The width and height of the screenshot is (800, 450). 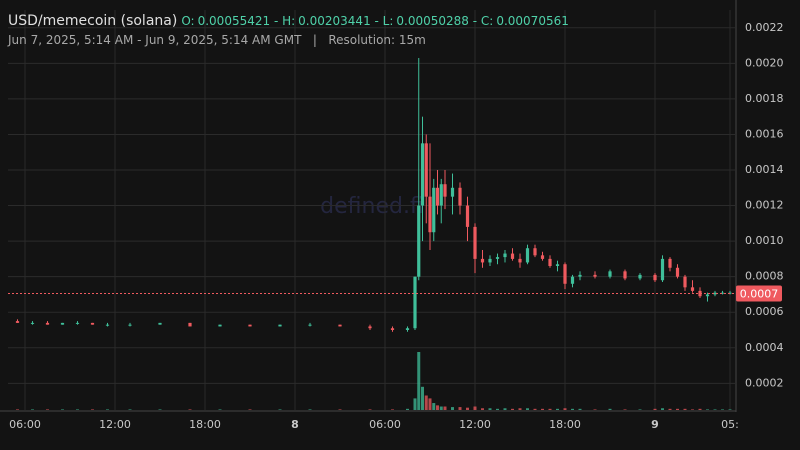 I want to click on ohlc-label: L:, so click(x=388, y=21).